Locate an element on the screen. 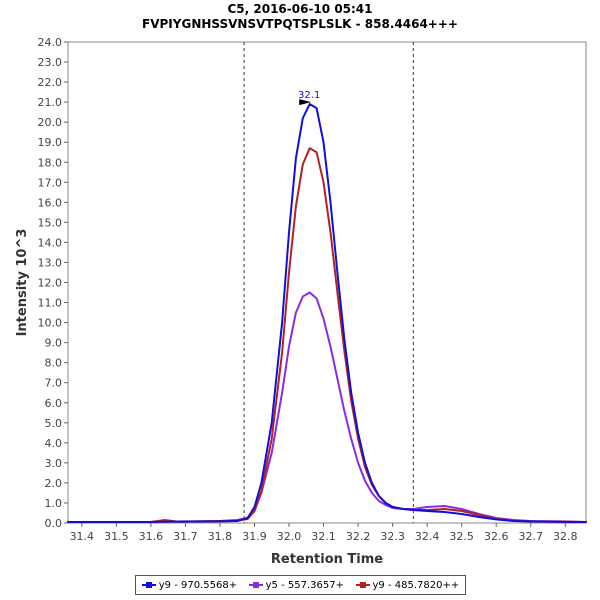  x-axis-label: Retention Time is located at coordinates (327, 559).